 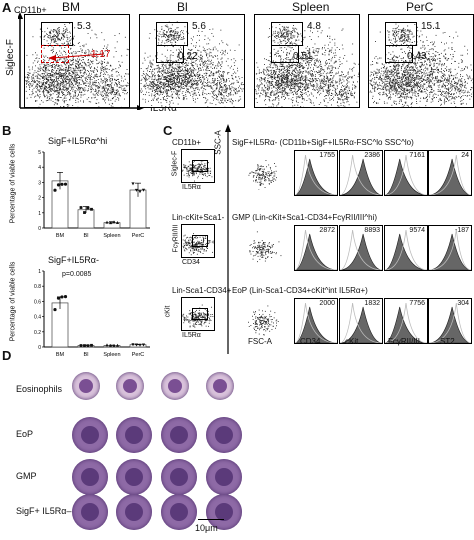 What do you see at coordinates (163, 108) in the screenshot?
I see `panel-a-xlabel: IL5Rα` at bounding box center [163, 108].